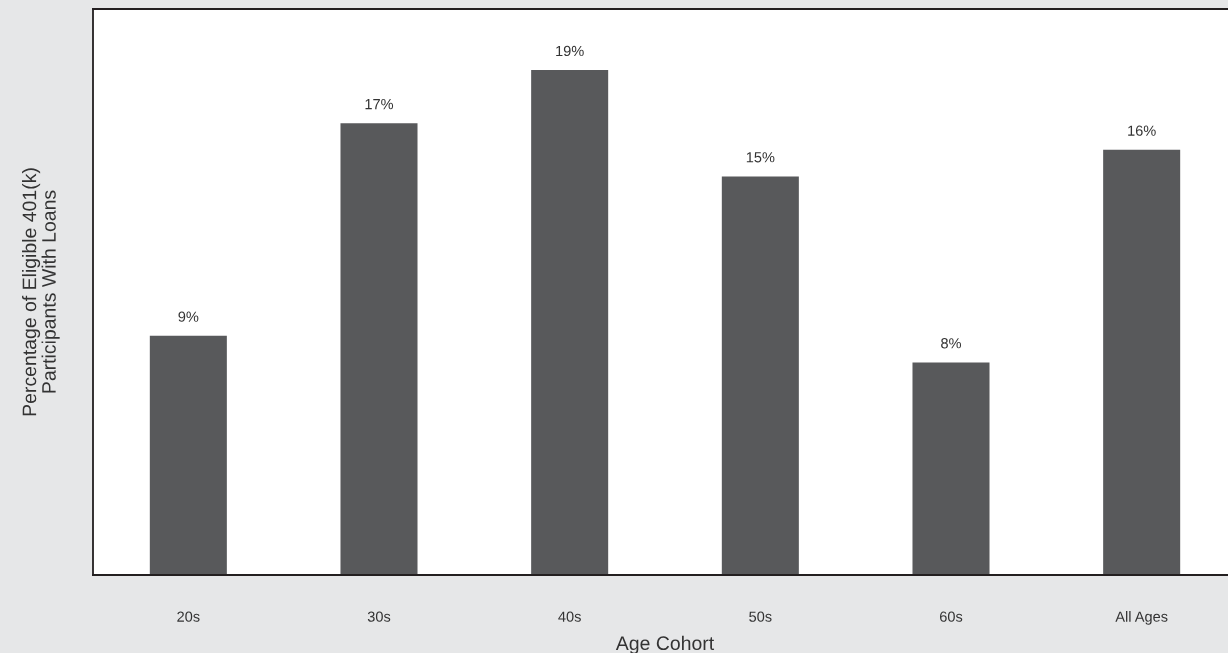 Image resolution: width=1228 pixels, height=653 pixels. I want to click on x-tick-label: 20s, so click(188, 616).